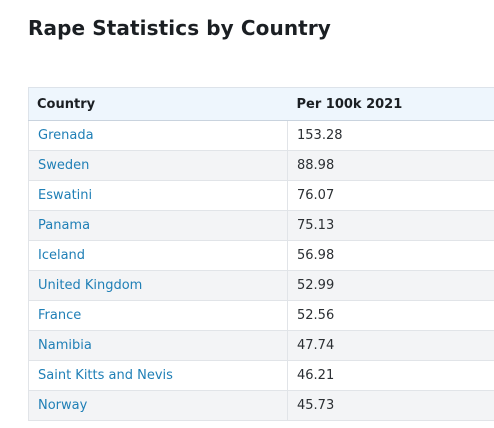  Describe the element at coordinates (64, 165) in the screenshot. I see `country-link: Sweden` at that location.